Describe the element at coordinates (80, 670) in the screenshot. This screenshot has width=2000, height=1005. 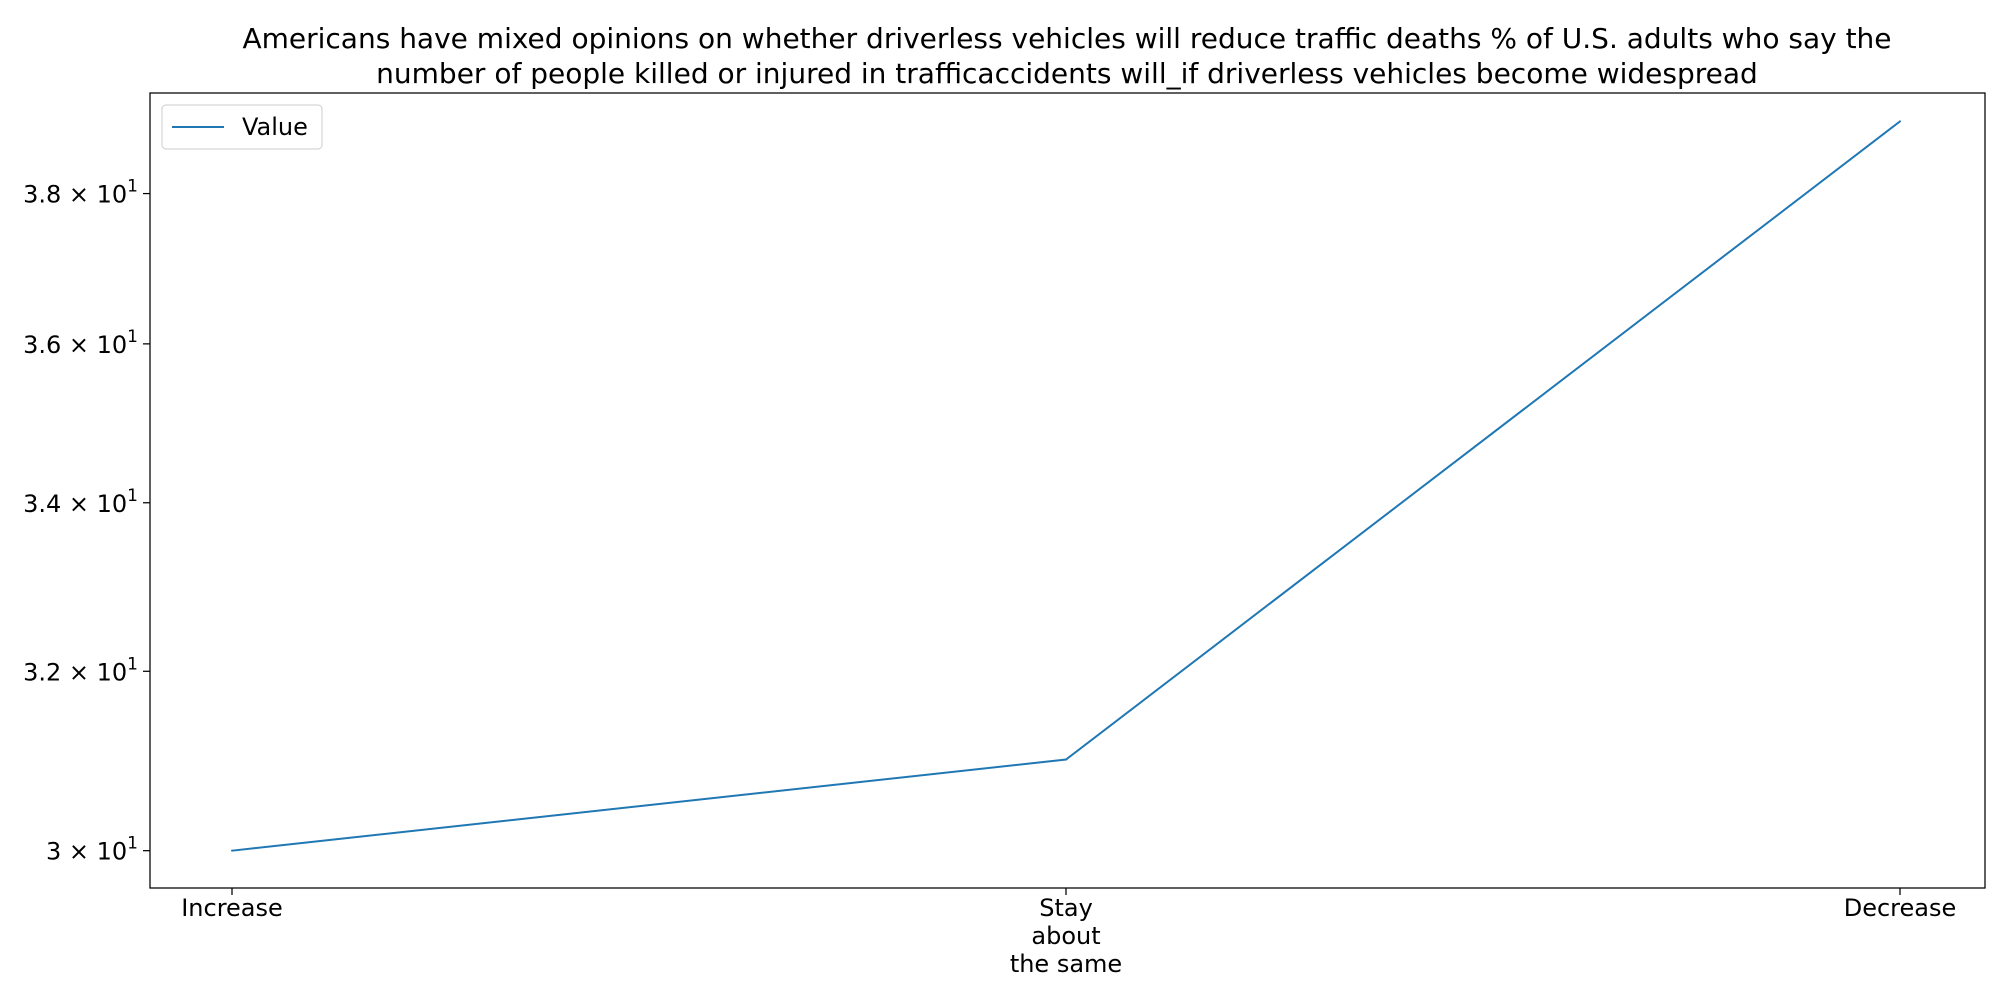
I see `y-tick-label: 3.2 × 101` at that location.